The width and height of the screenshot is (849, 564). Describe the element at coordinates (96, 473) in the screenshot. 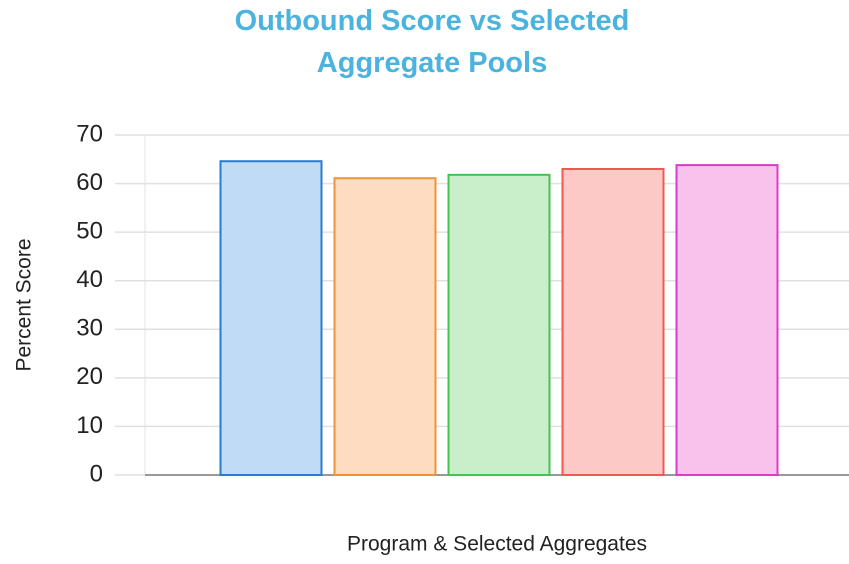

I see `y-tick-label: 0` at that location.